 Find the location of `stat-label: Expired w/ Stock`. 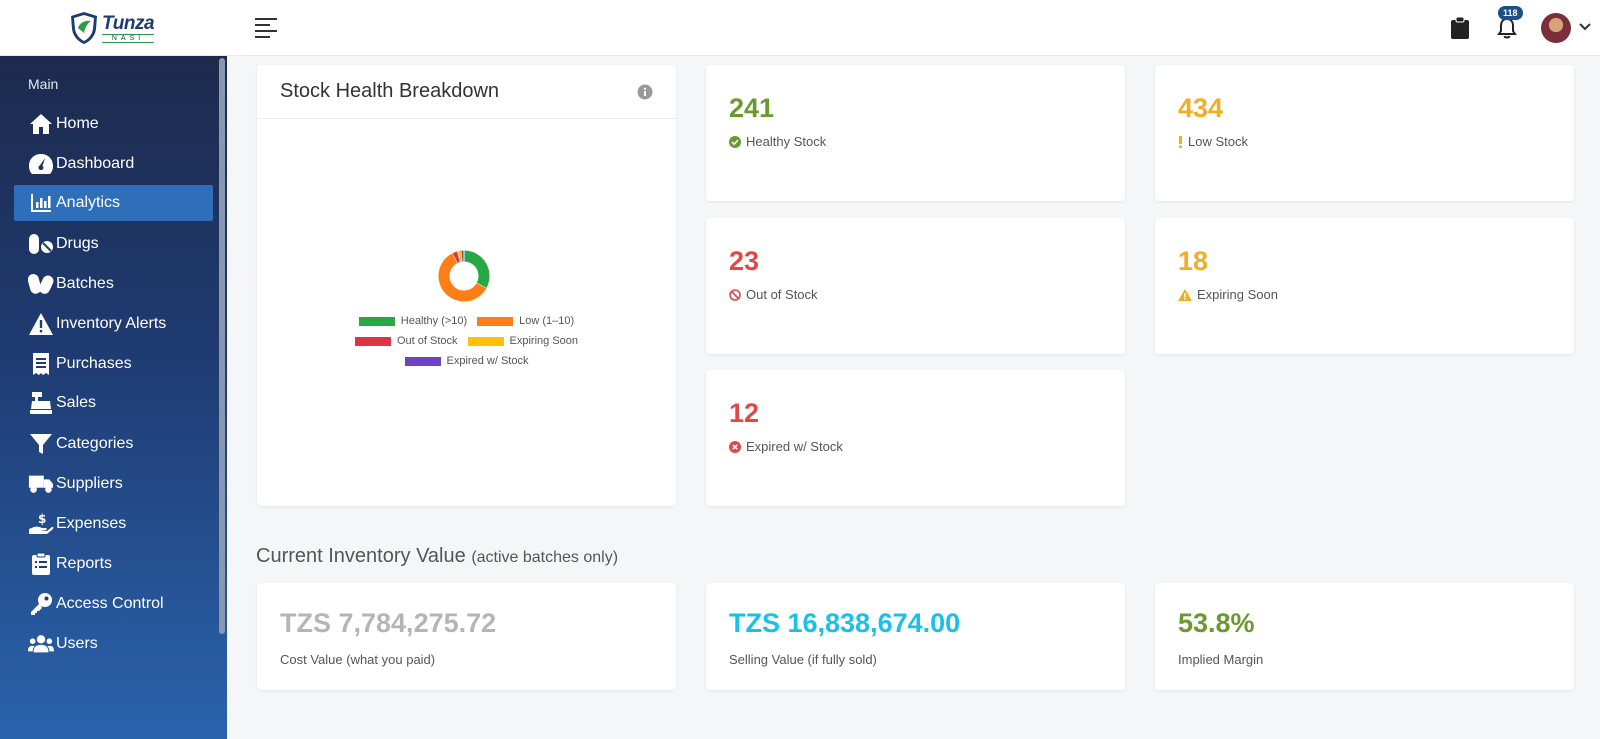

stat-label: Expired w/ Stock is located at coordinates (794, 446).